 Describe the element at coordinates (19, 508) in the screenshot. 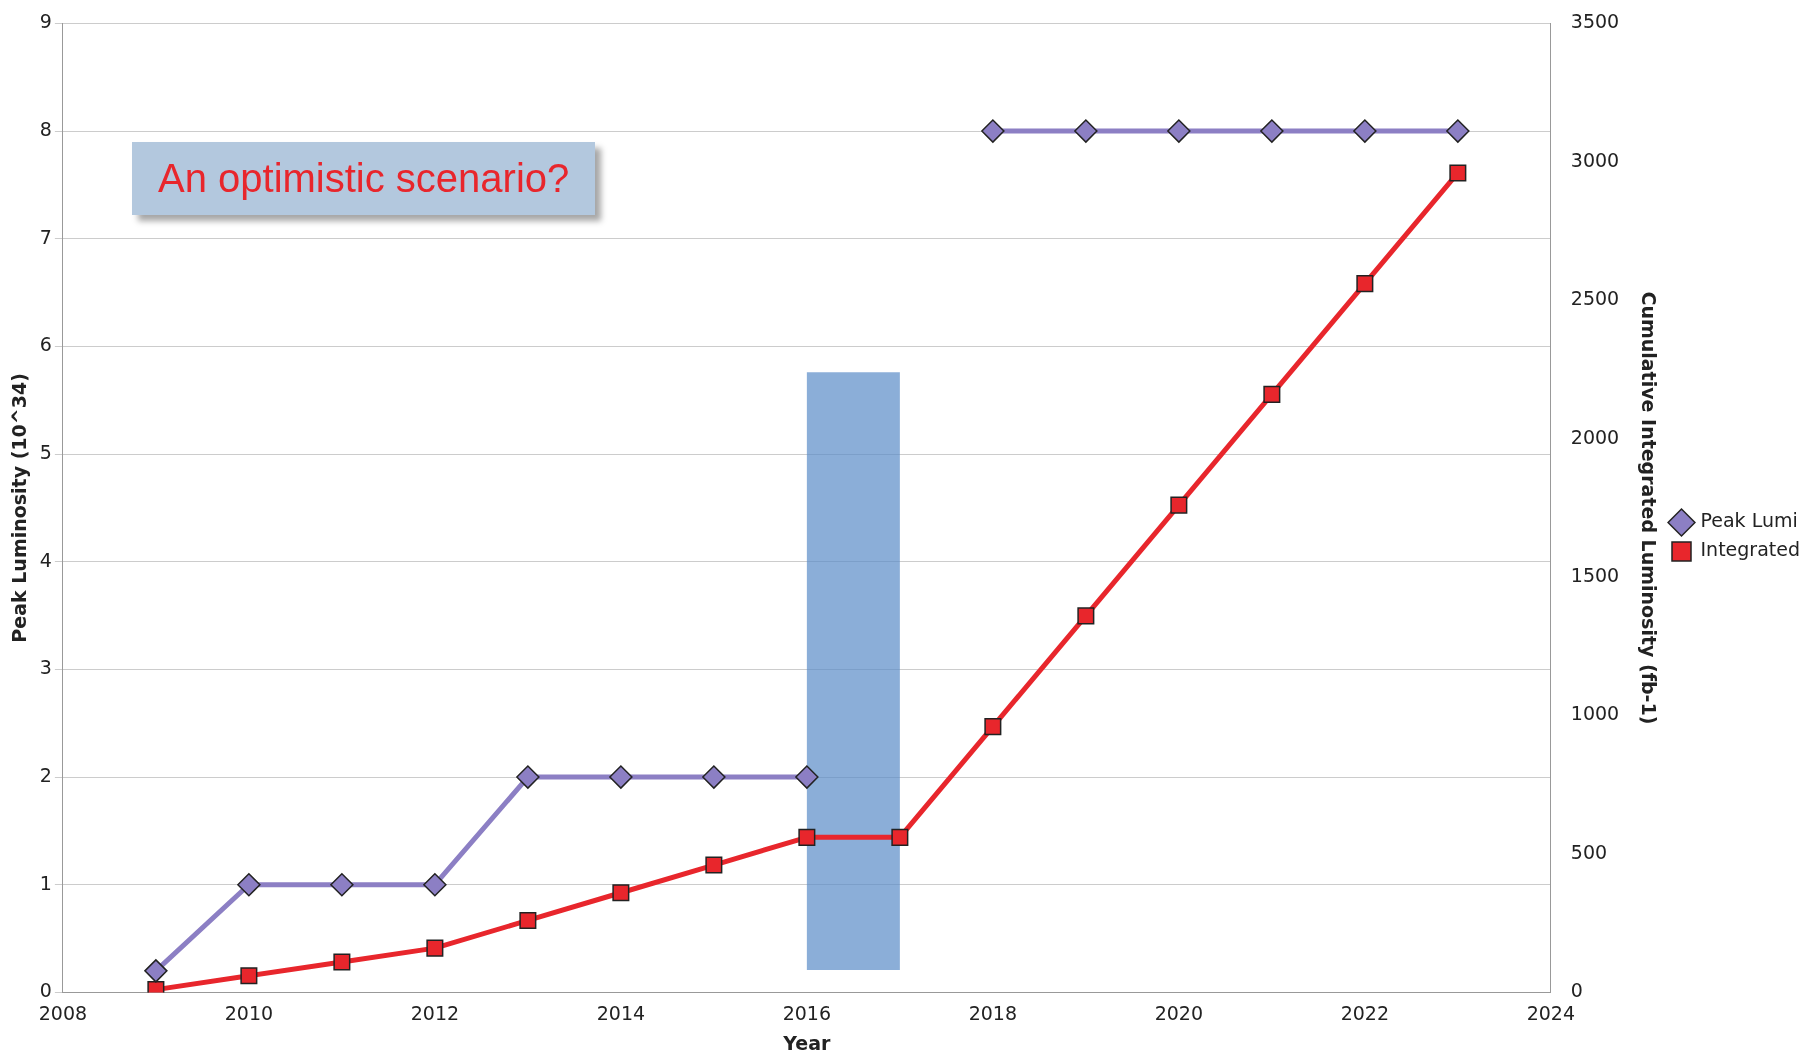

I see `y-axis-title: Peak Luminosity (10^34)` at that location.